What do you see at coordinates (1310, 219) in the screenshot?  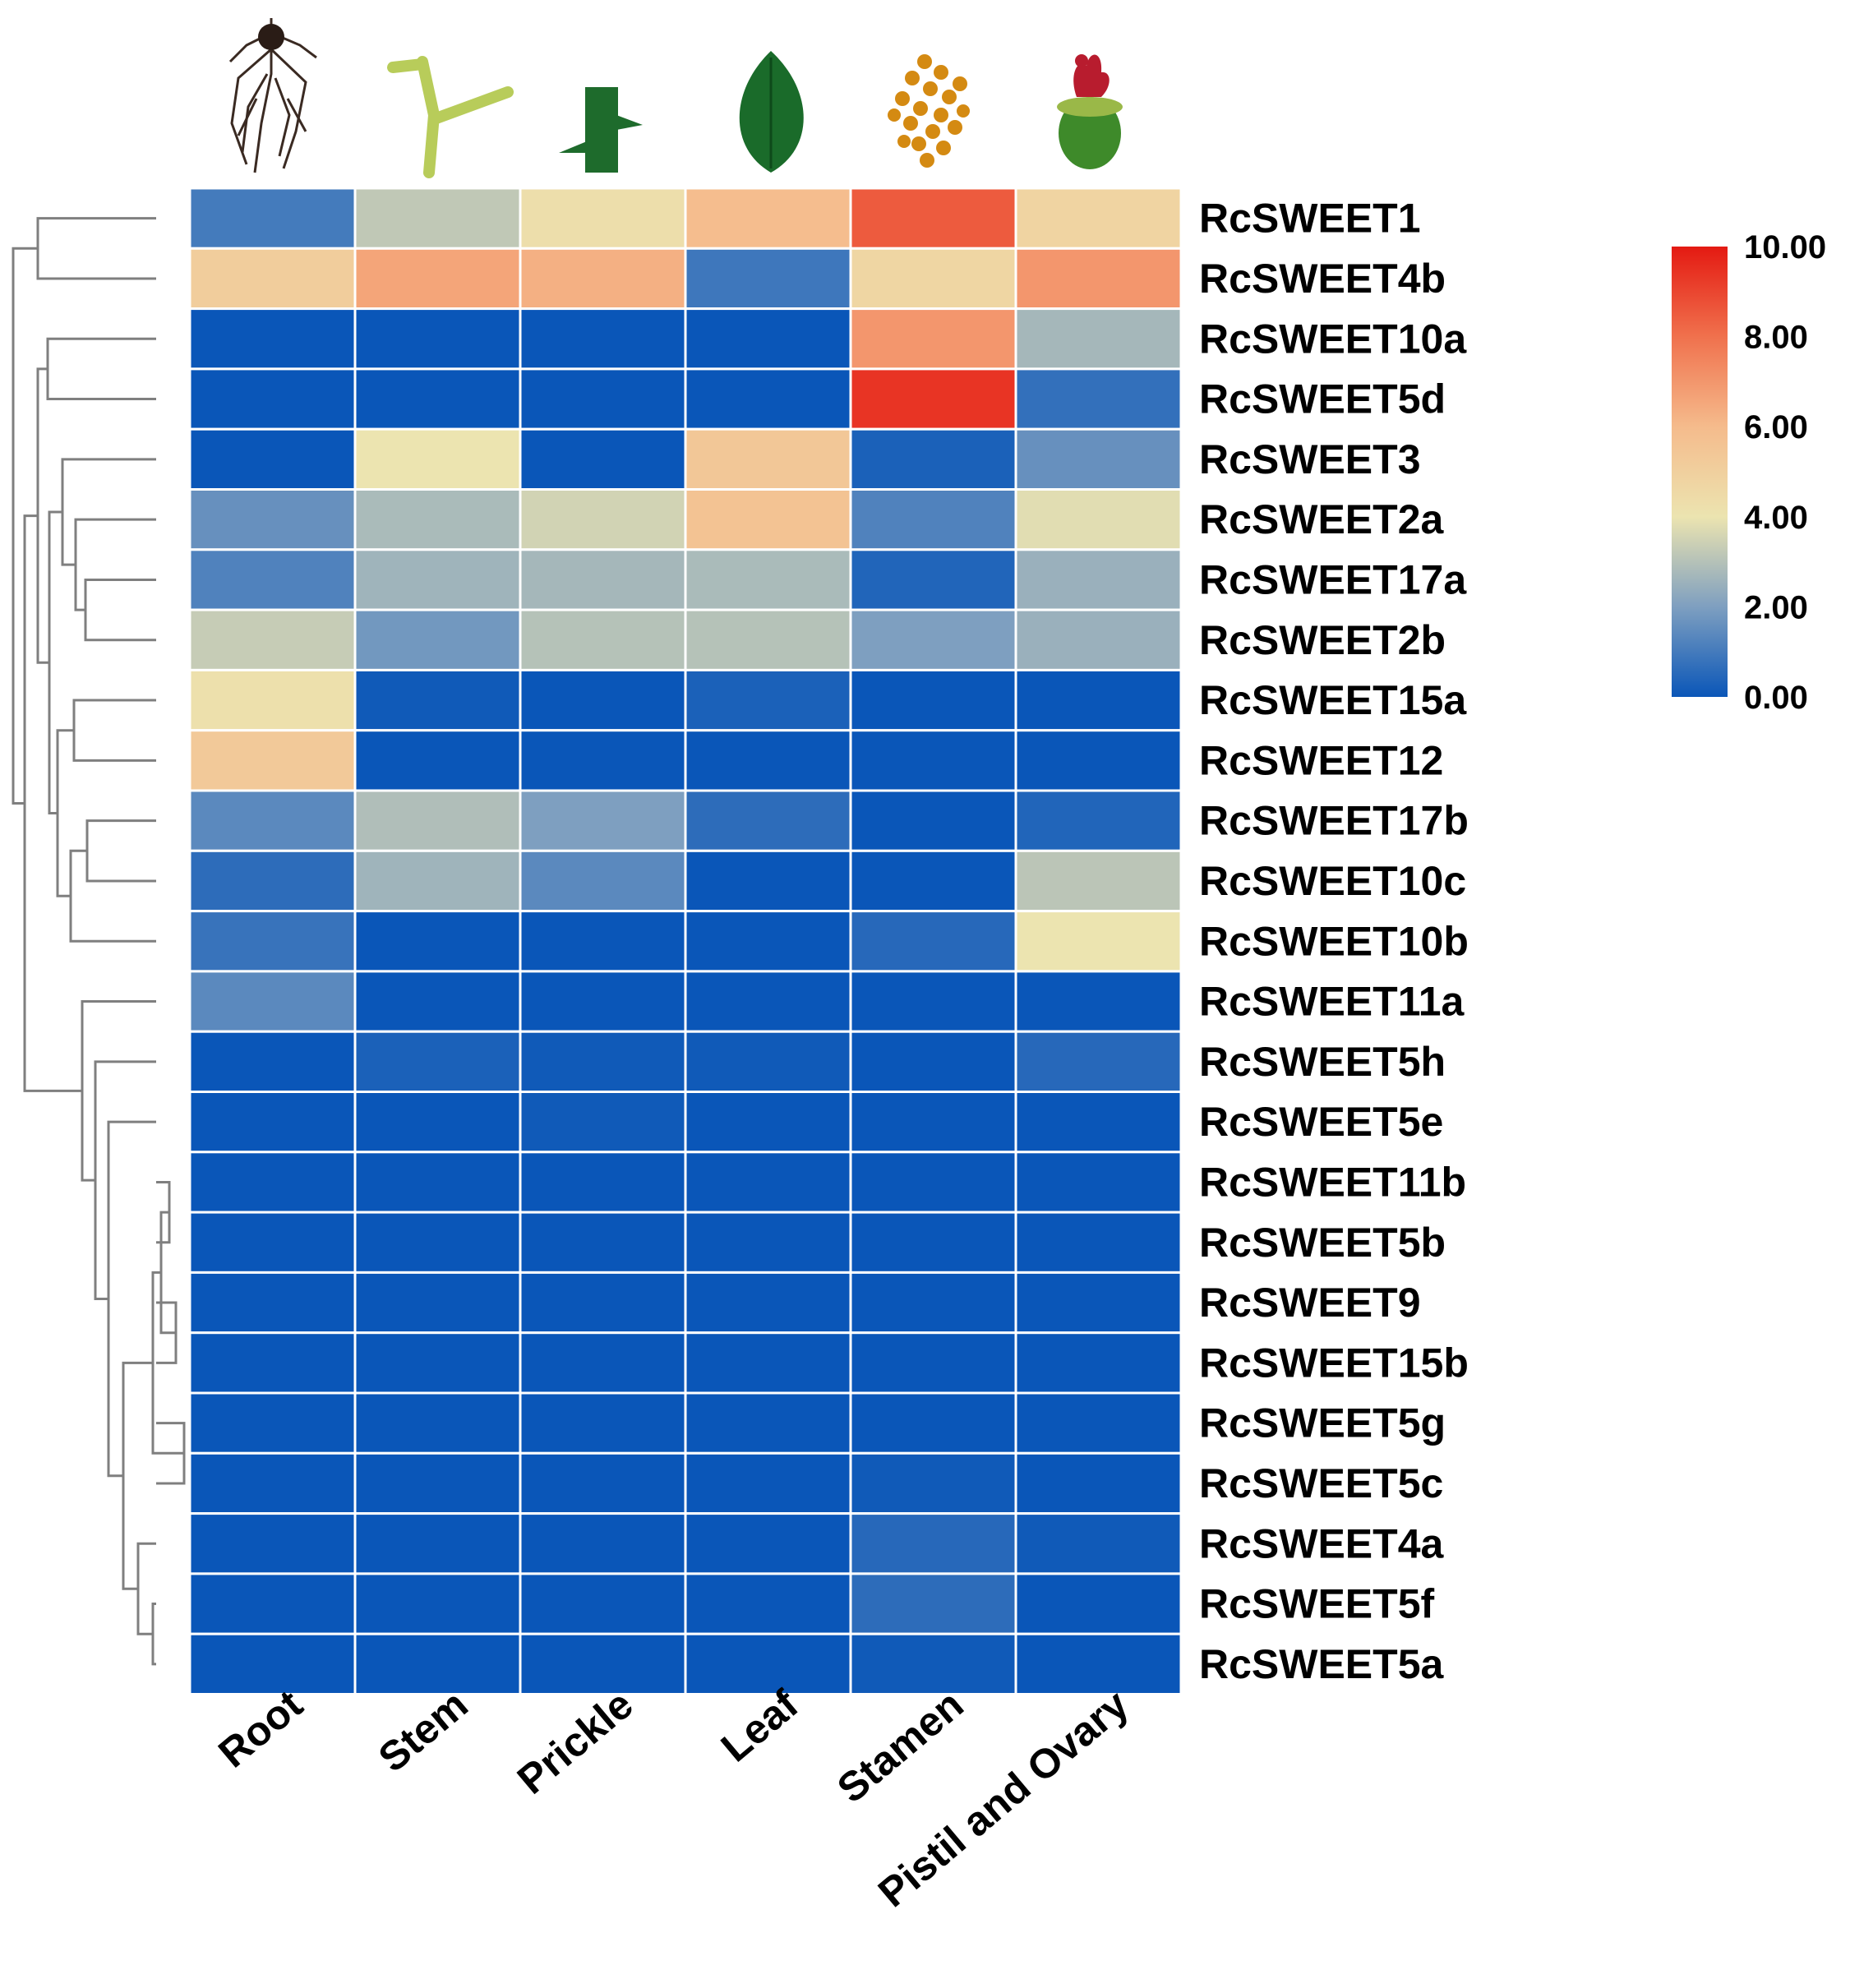 I see `row-label: RcSWEET1` at bounding box center [1310, 219].